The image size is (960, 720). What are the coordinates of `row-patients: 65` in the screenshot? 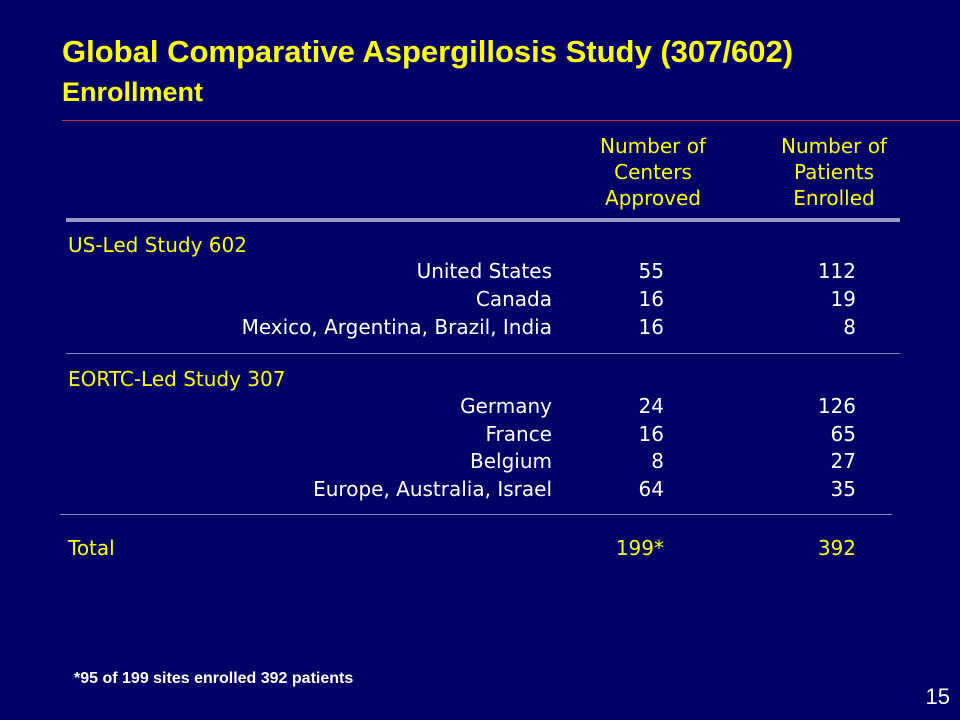 It's located at (843, 434).